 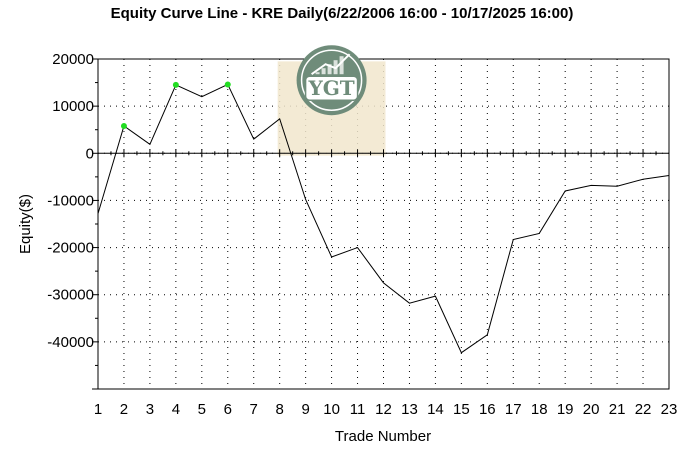 I want to click on x-tick-label: 15, so click(x=461, y=409).